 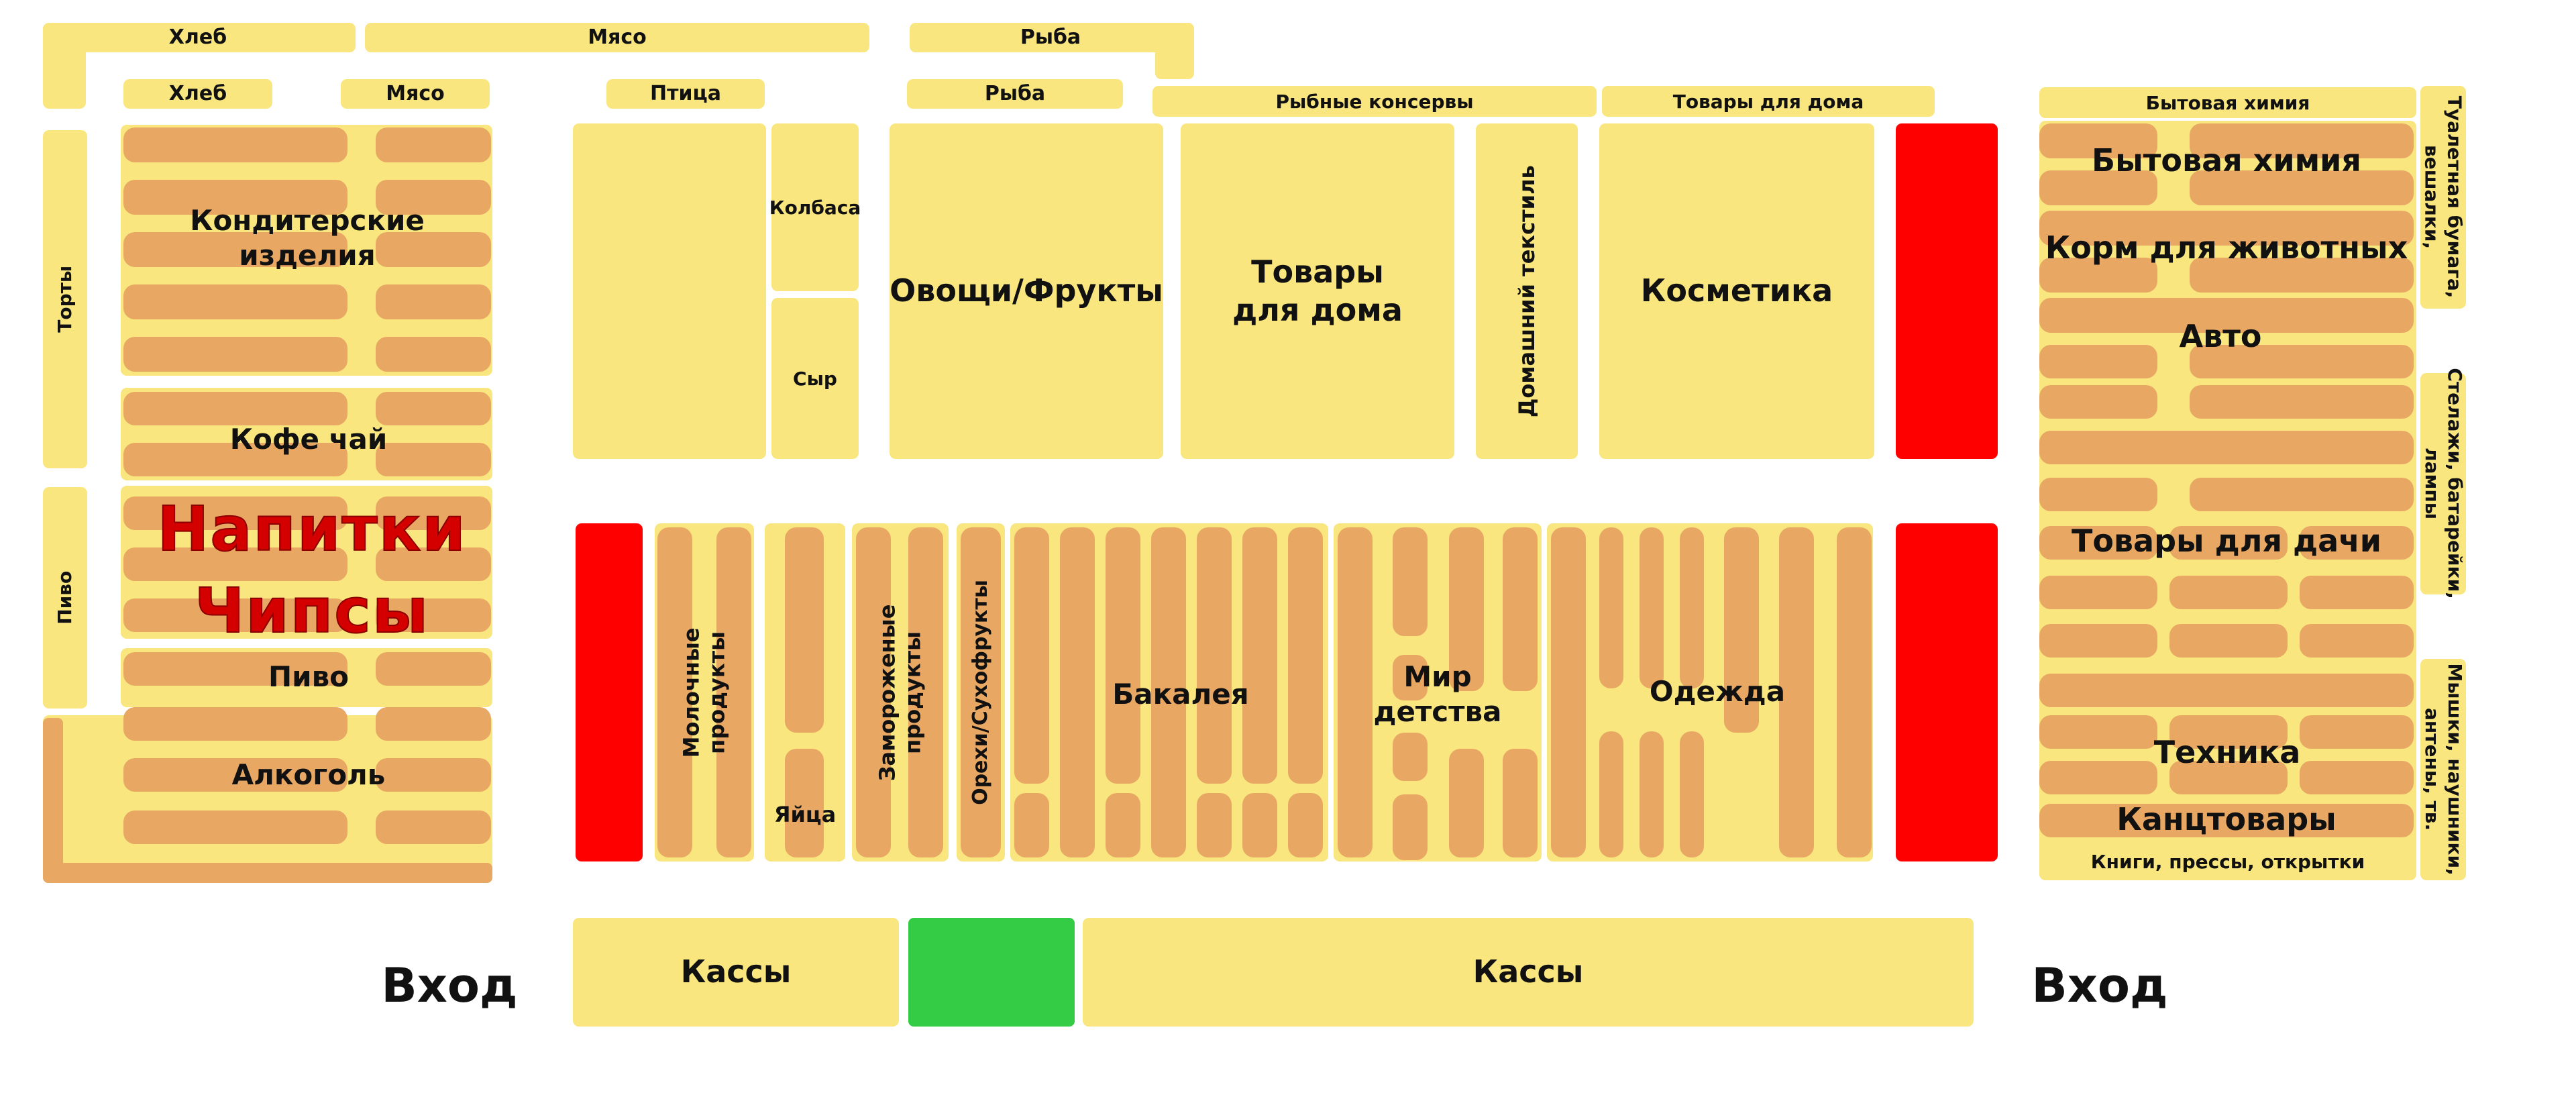 I want to click on poultry-zone, so click(x=685, y=94).